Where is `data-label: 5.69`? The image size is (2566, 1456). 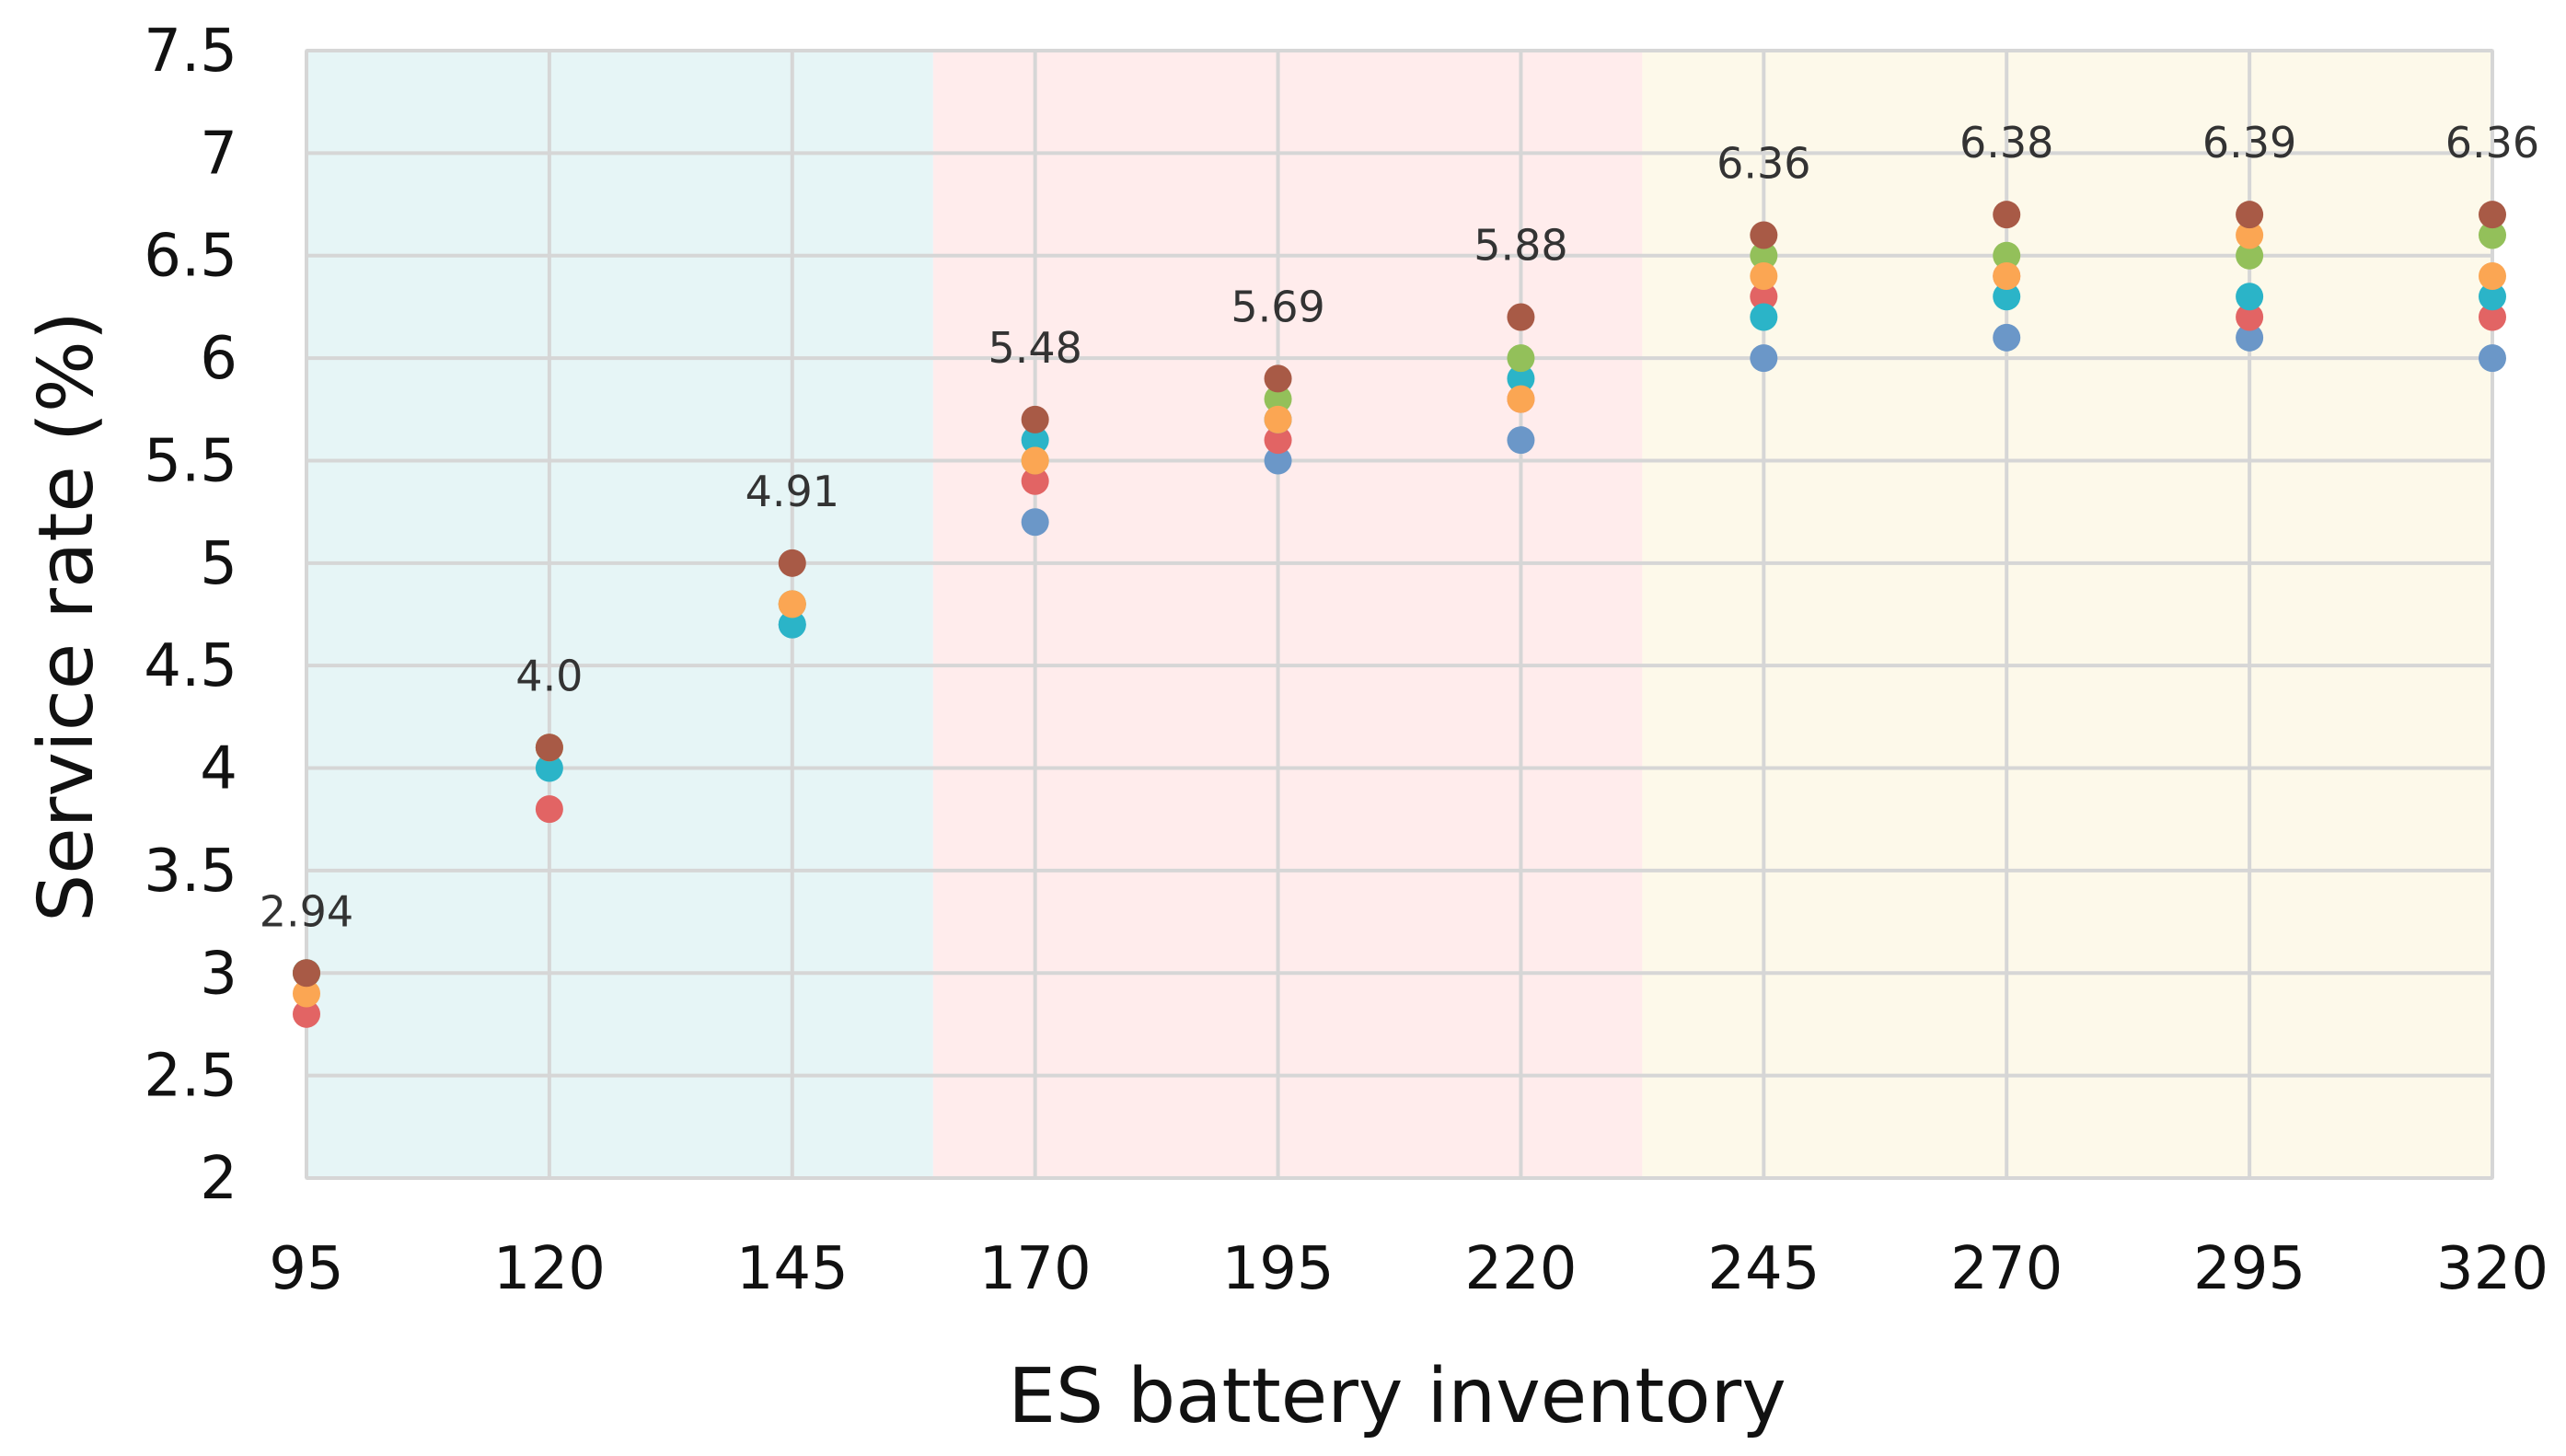
data-label: 5.69 is located at coordinates (1278, 306).